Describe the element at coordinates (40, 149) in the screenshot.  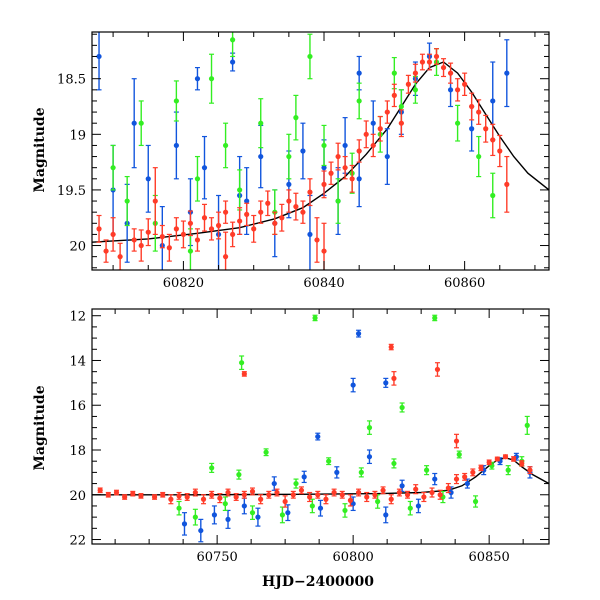
I see `top-ylabel: Magnitude` at that location.